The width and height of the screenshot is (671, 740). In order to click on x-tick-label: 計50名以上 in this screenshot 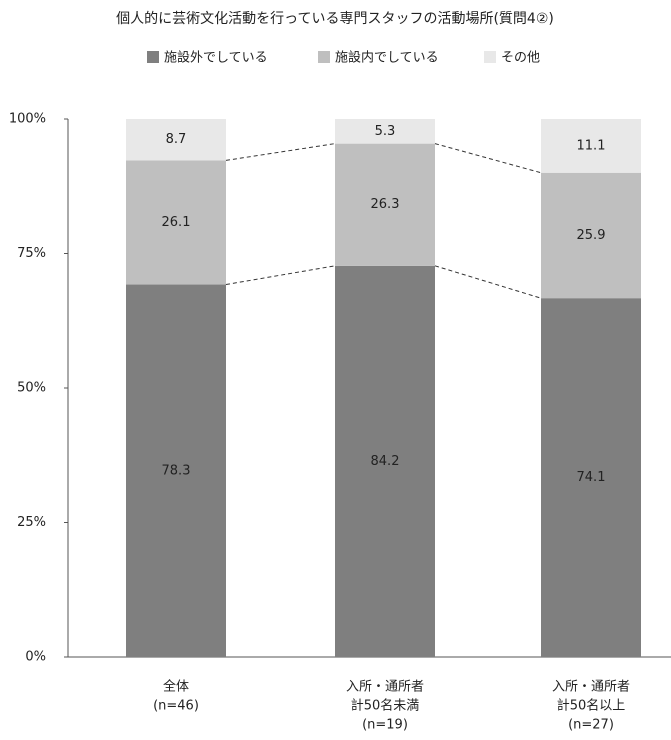, I will do `click(591, 706)`.